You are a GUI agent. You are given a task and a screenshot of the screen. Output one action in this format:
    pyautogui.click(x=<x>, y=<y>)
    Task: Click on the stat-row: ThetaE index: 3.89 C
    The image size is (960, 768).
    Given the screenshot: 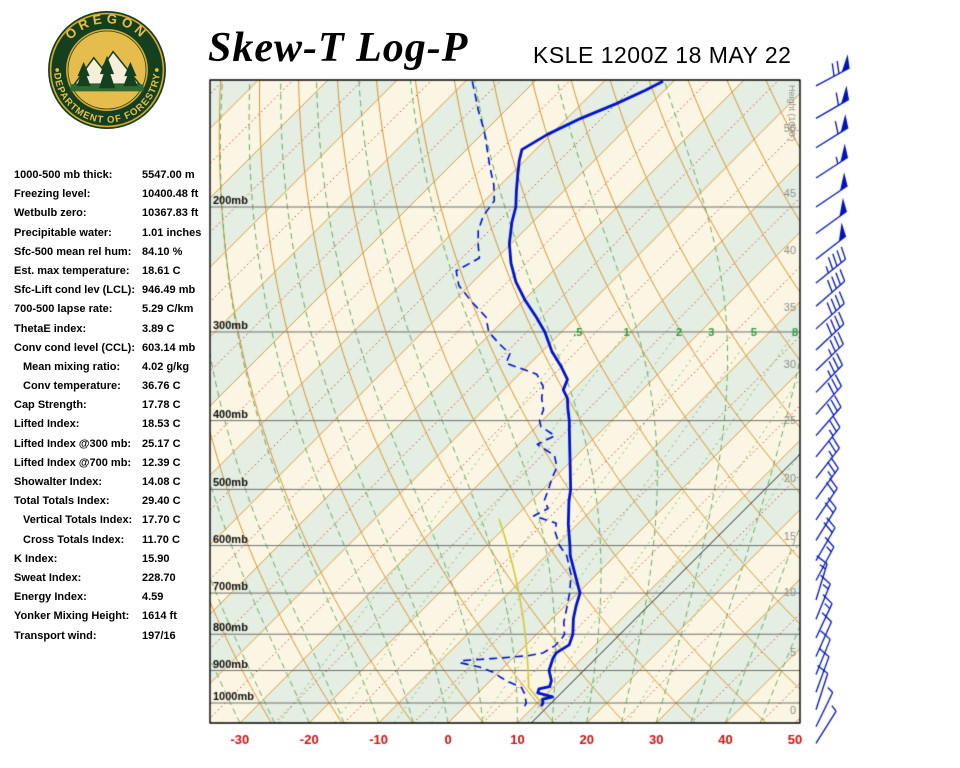 What is the action you would take?
    pyautogui.click(x=115, y=330)
    